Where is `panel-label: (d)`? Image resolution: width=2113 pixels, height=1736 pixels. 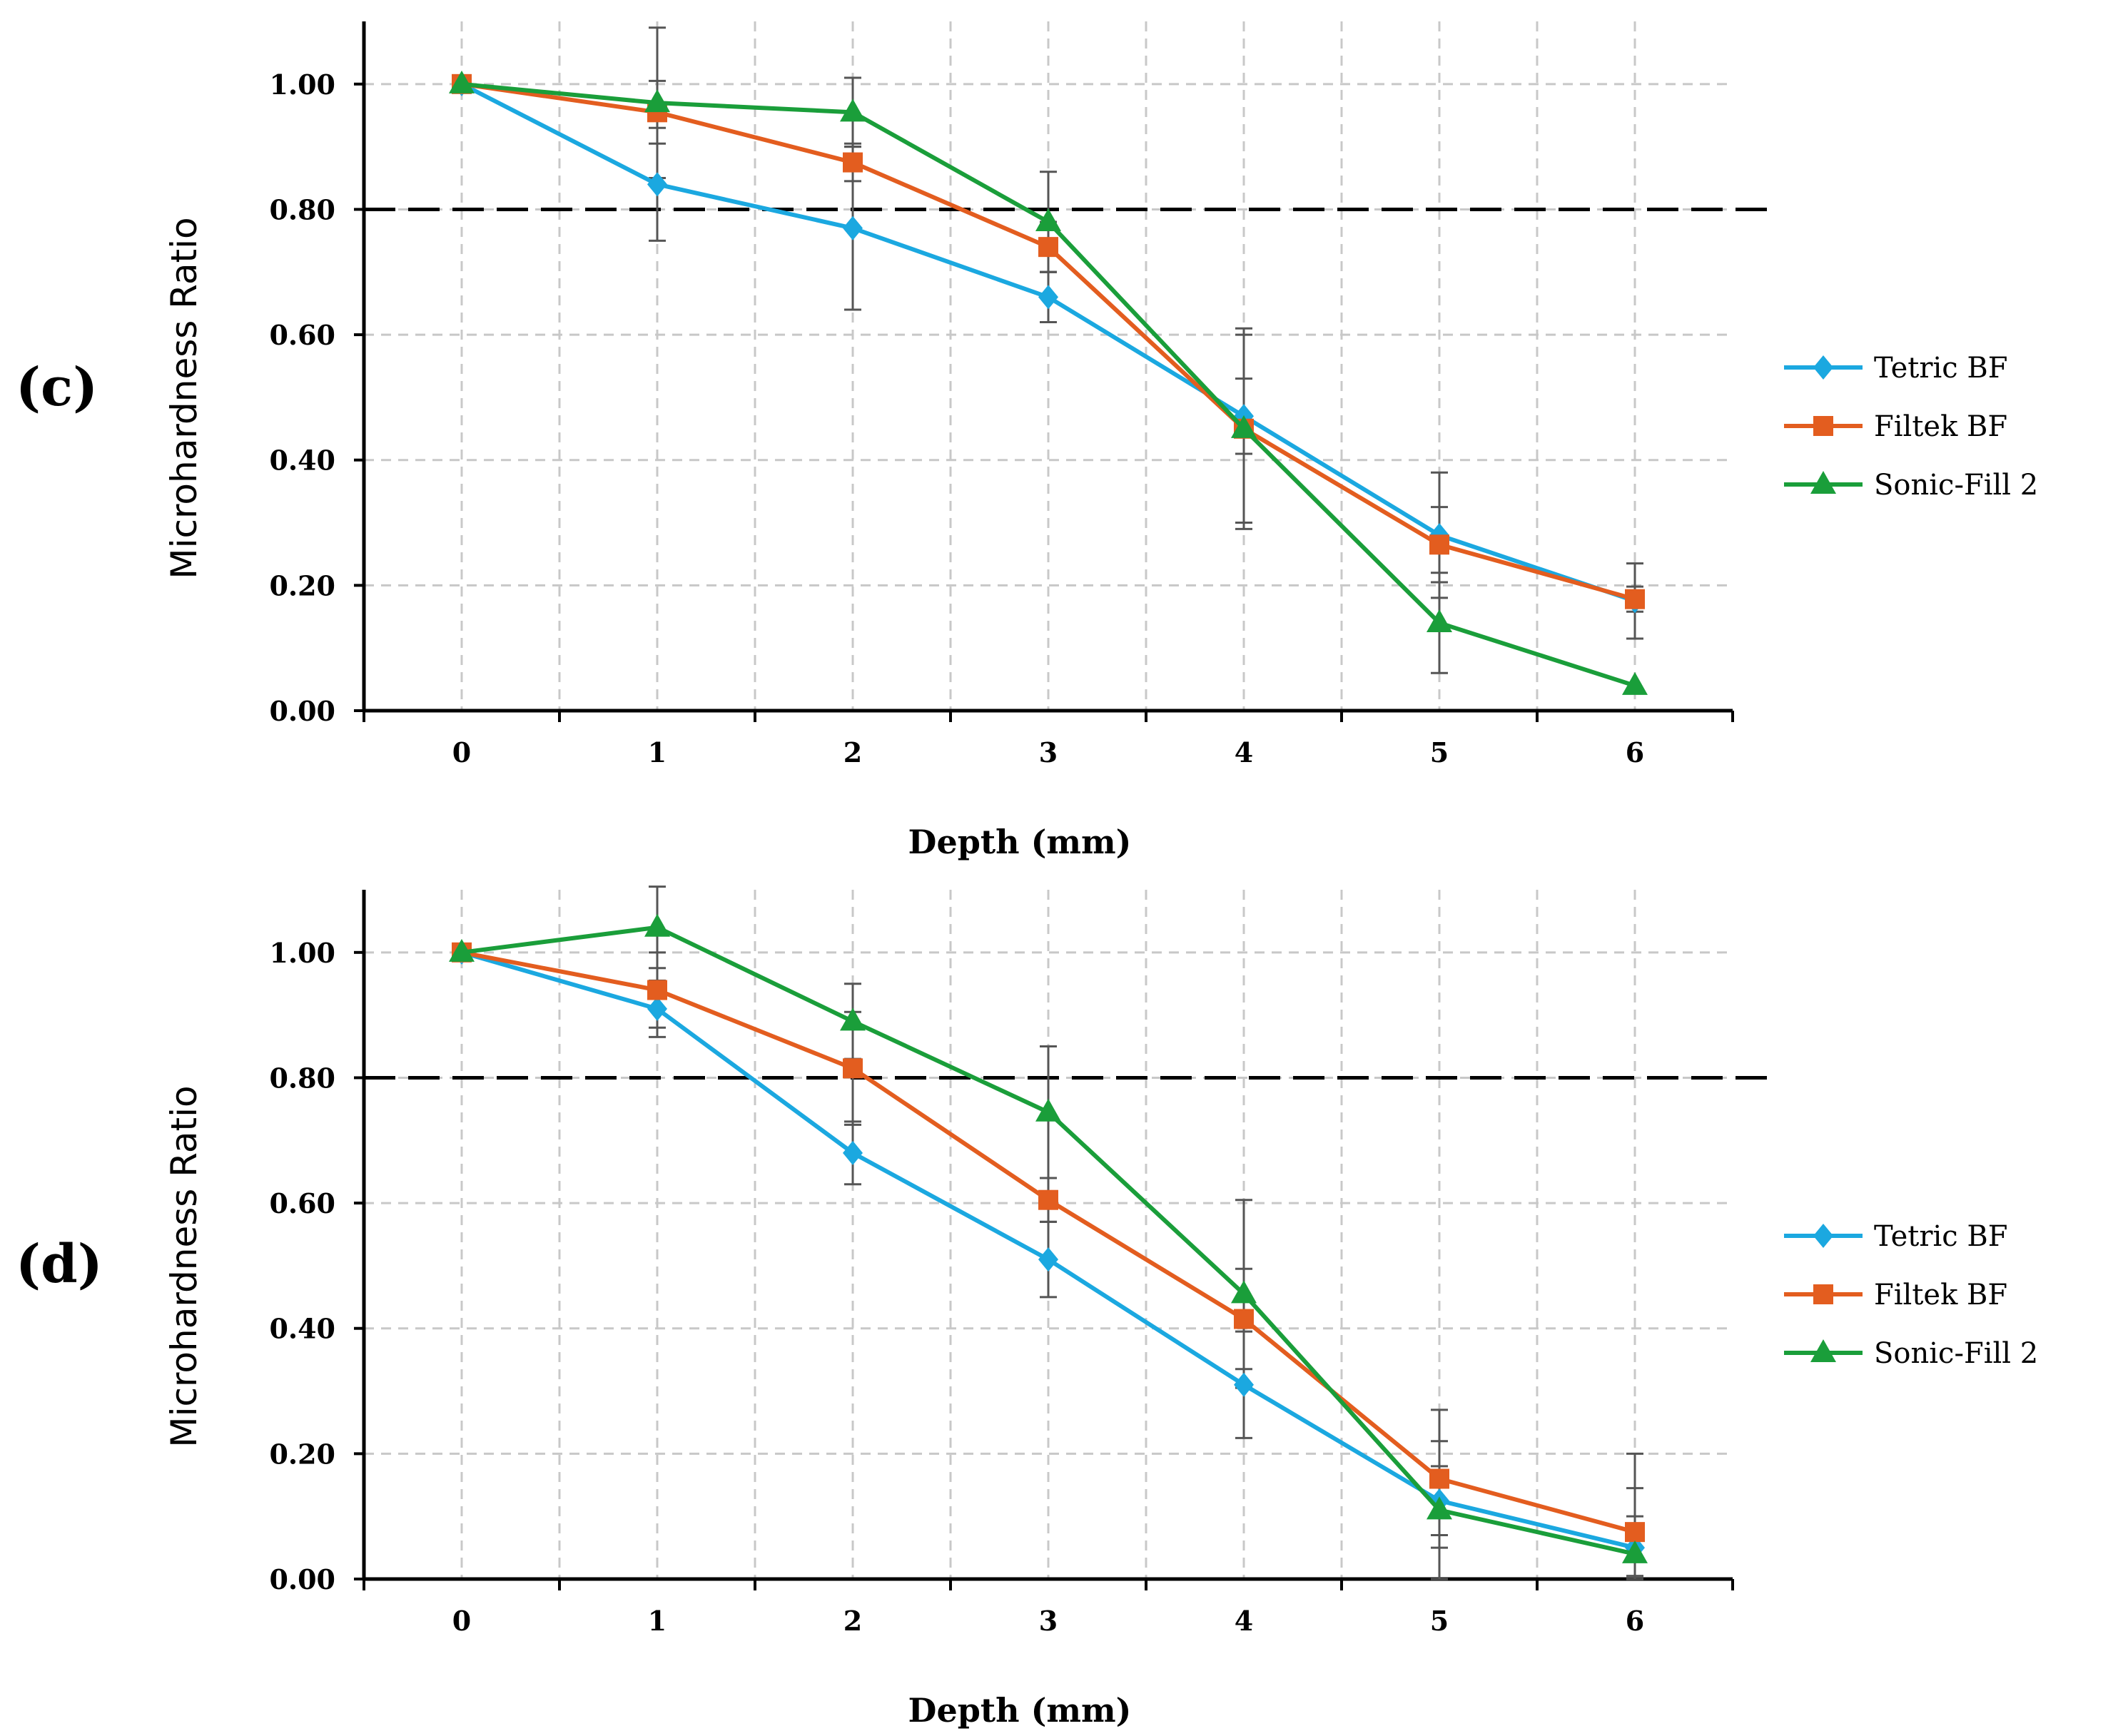 panel-label: (d) is located at coordinates (60, 1264).